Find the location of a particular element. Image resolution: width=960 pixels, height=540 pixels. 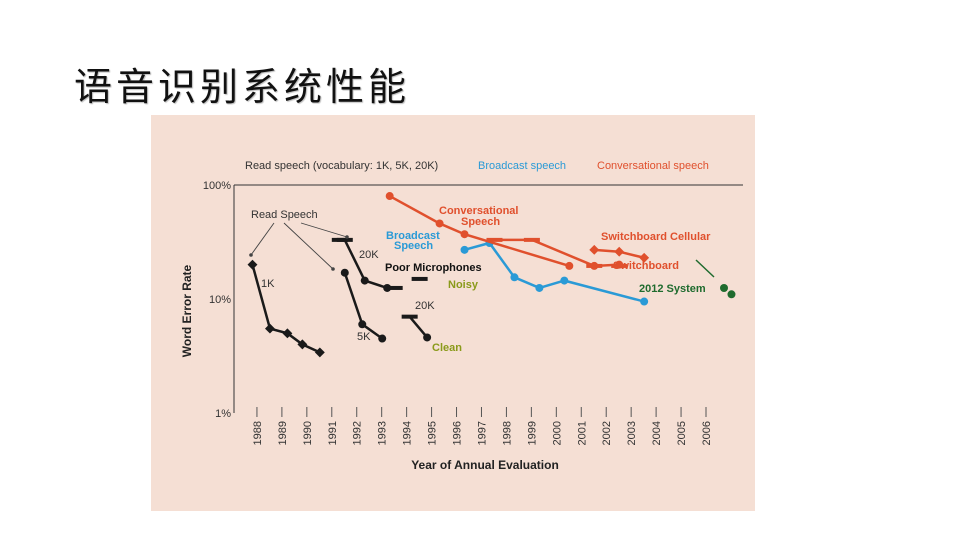

x-tick-label: 1995 is located at coordinates (433, 433).